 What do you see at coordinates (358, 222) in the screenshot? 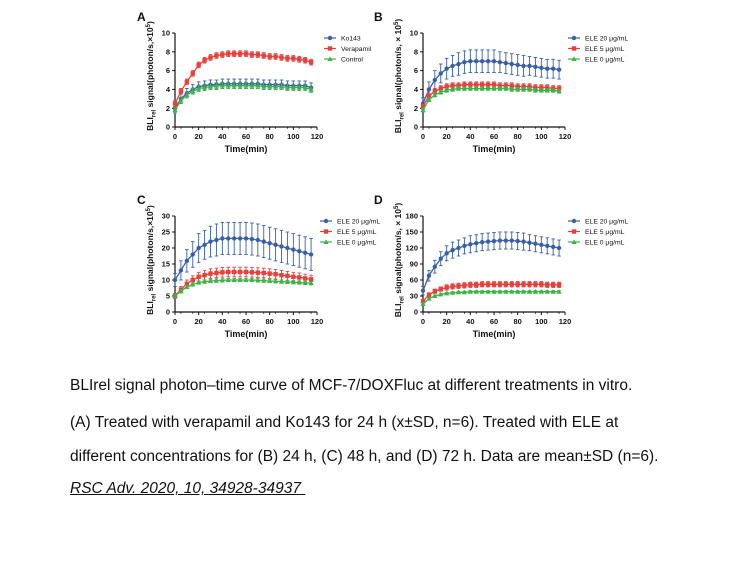
I see `legend-label: ELE 20 μg/mL` at bounding box center [358, 222].